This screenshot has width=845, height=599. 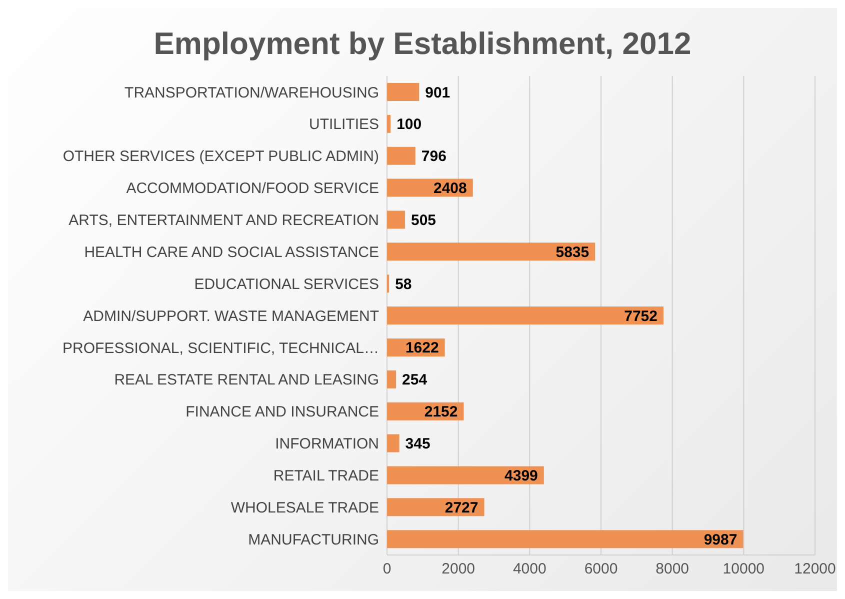 What do you see at coordinates (433, 157) in the screenshot?
I see `data-label: 796` at bounding box center [433, 157].